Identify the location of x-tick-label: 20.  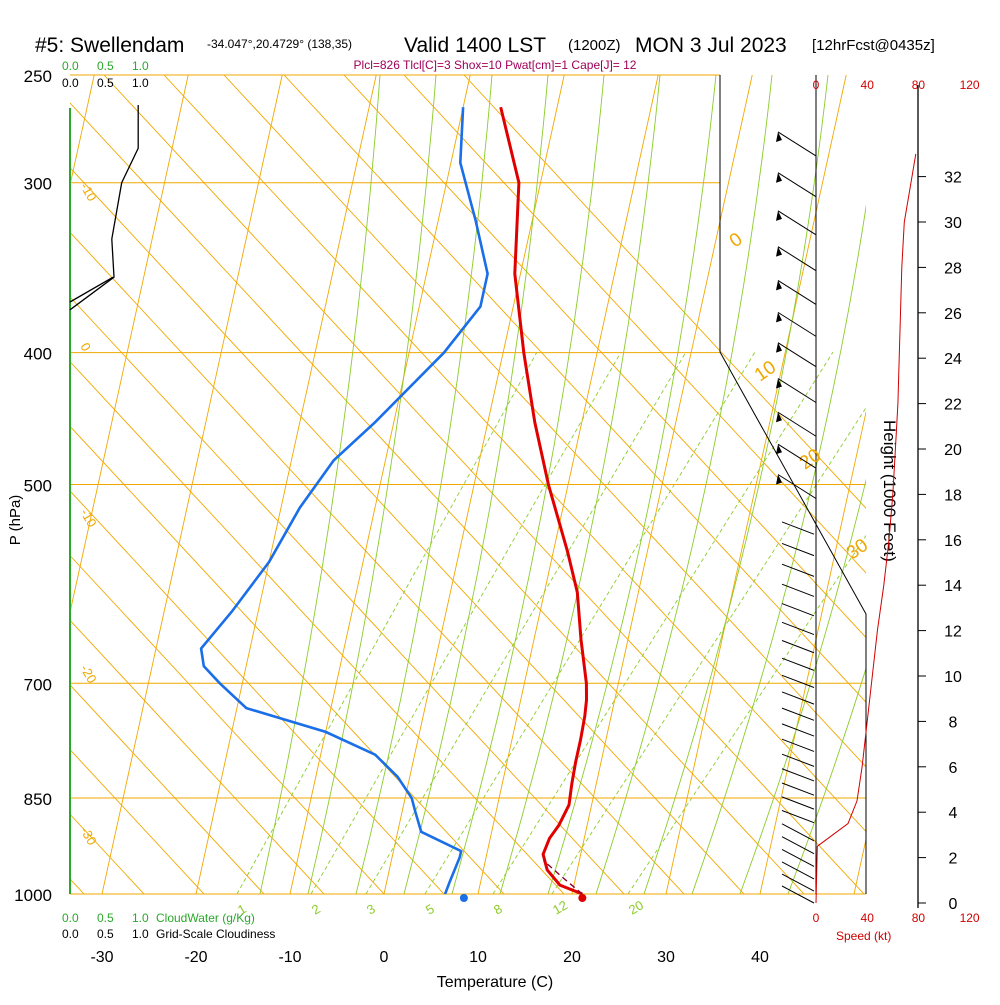
(572, 957).